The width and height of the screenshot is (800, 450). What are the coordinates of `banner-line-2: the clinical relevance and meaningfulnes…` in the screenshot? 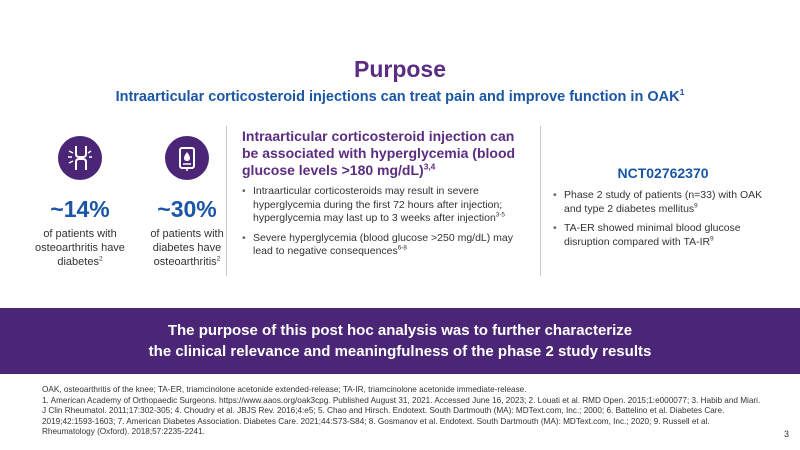 It's located at (400, 351).